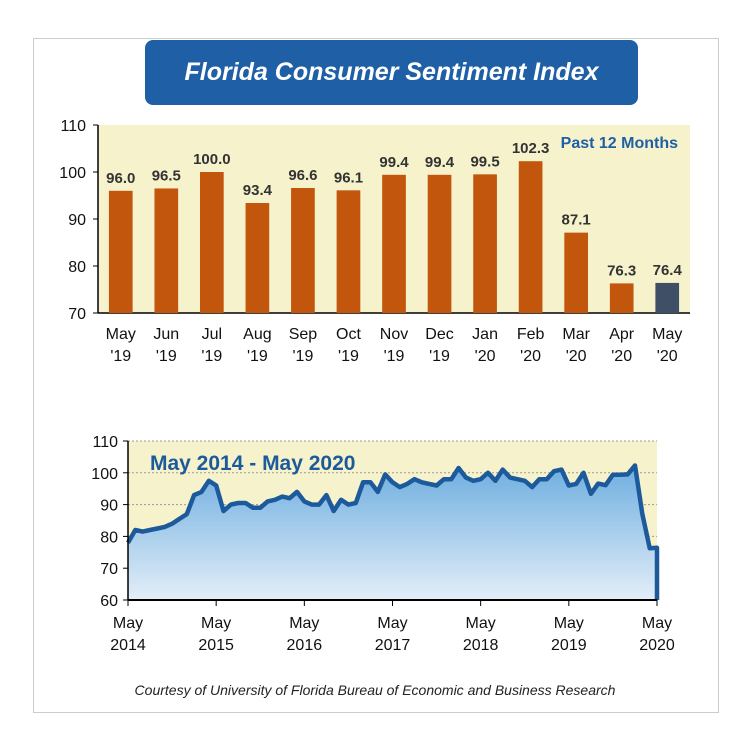  I want to click on x-tick-label-year: 2015, so click(216, 645).